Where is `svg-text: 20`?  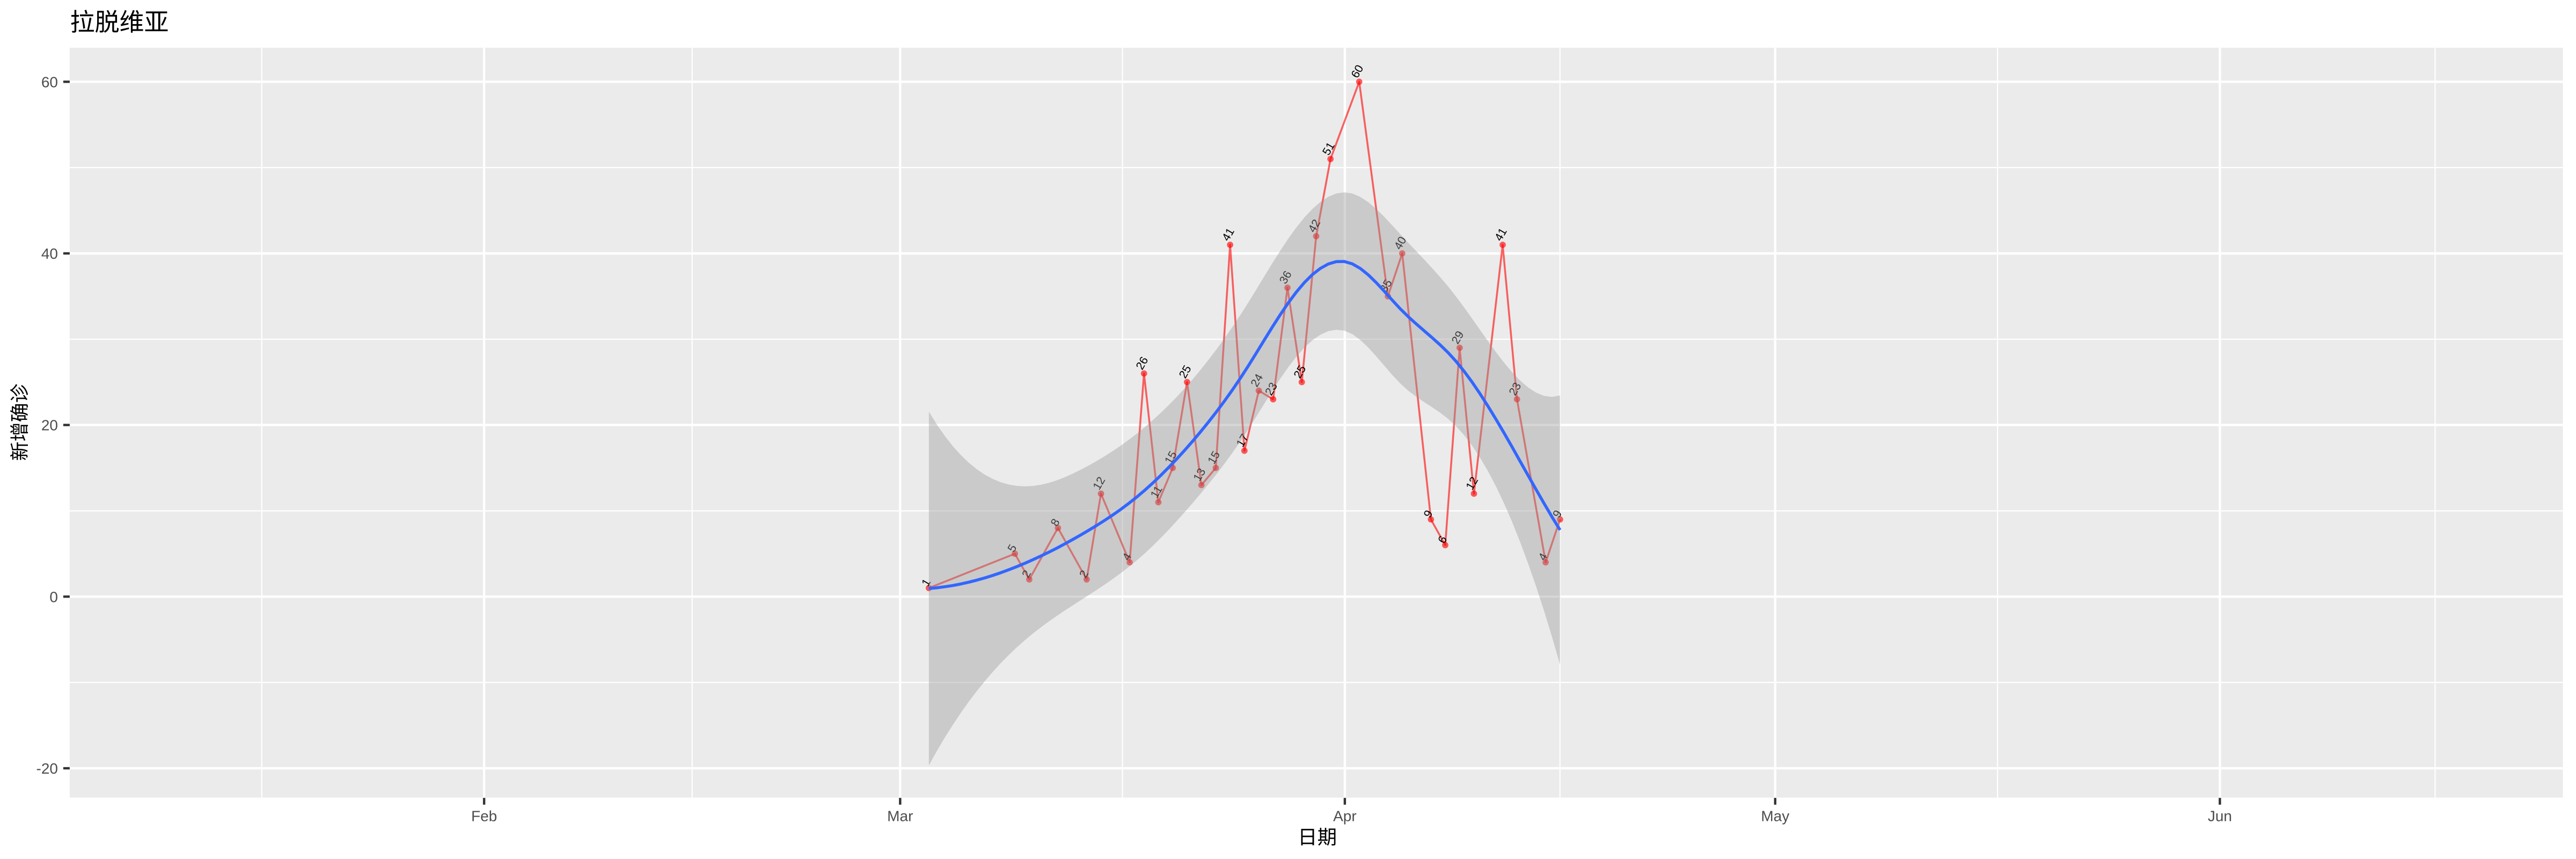
svg-text: 20 is located at coordinates (49, 425).